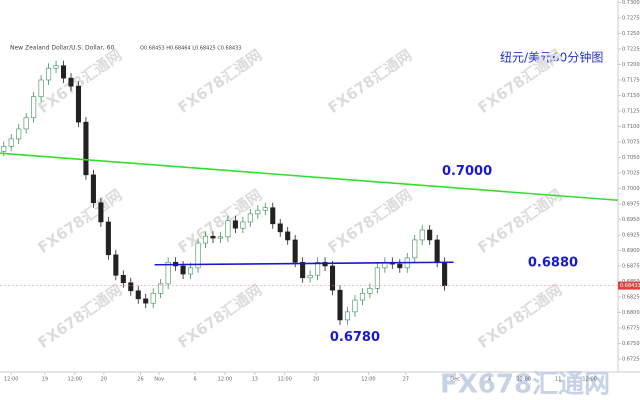 This screenshot has height=400, width=640. I want to click on annotation: 0.6880, so click(553, 262).